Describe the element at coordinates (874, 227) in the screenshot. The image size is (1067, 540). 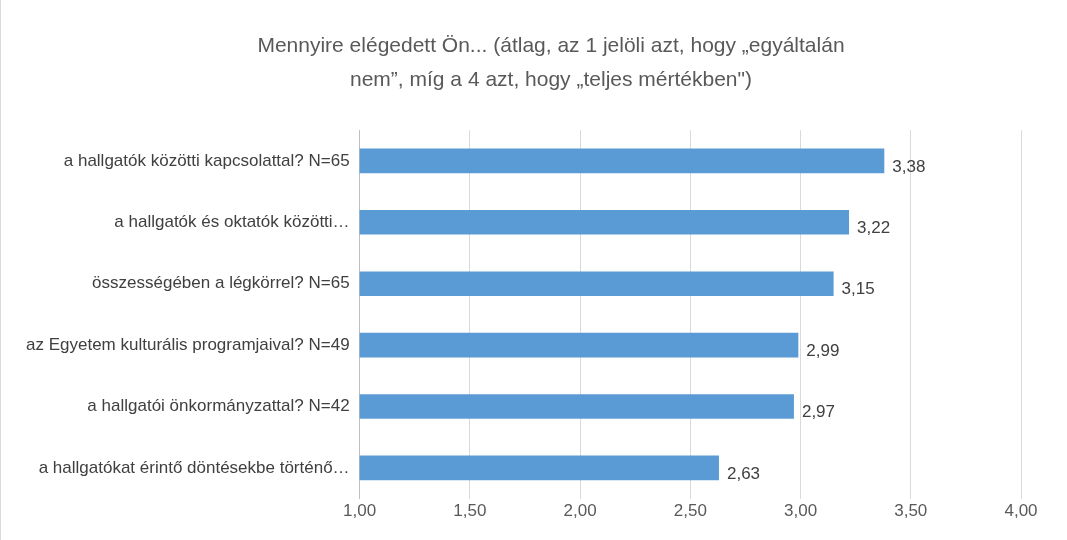
I see `data-label: 3,22` at that location.